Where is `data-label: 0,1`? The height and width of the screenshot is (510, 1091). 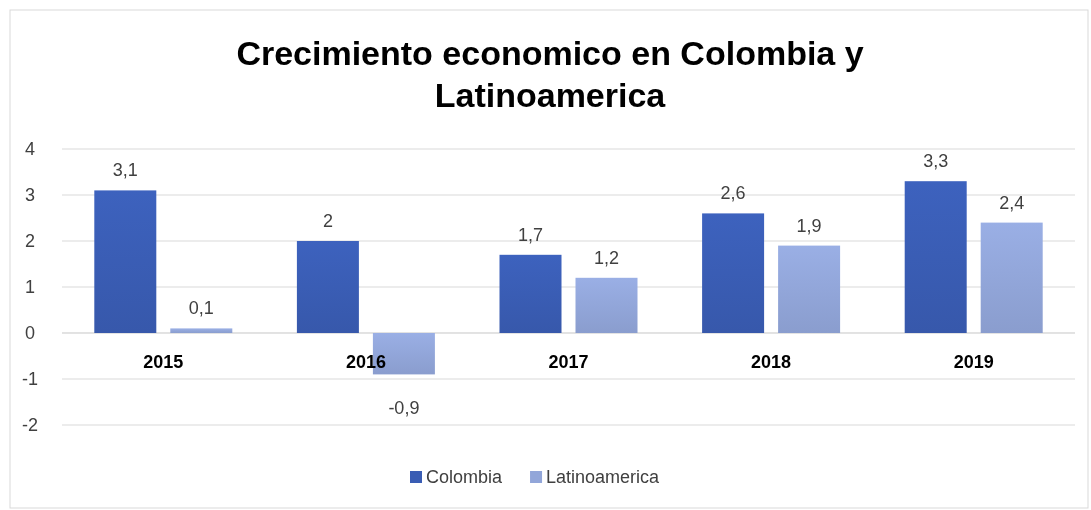
data-label: 0,1 is located at coordinates (201, 308).